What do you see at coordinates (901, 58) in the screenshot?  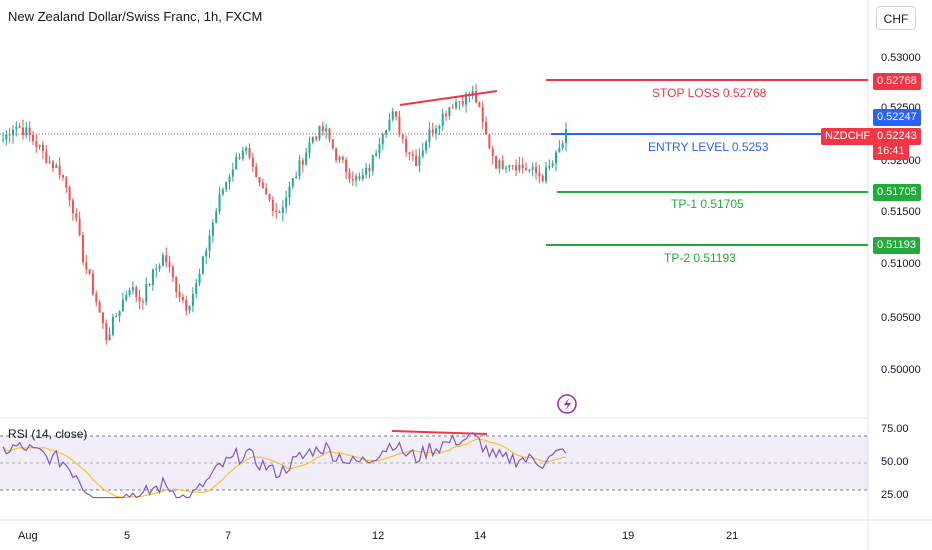 I see `price-tick: 0.53000` at bounding box center [901, 58].